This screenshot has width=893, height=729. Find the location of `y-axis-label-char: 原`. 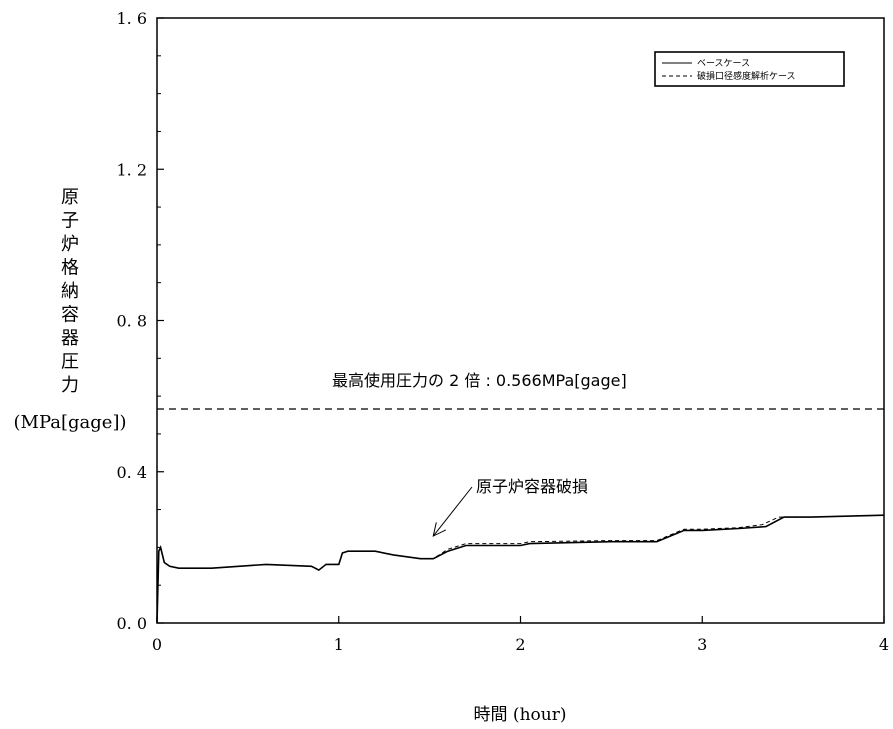

y-axis-label-char: 原 is located at coordinates (70, 197).